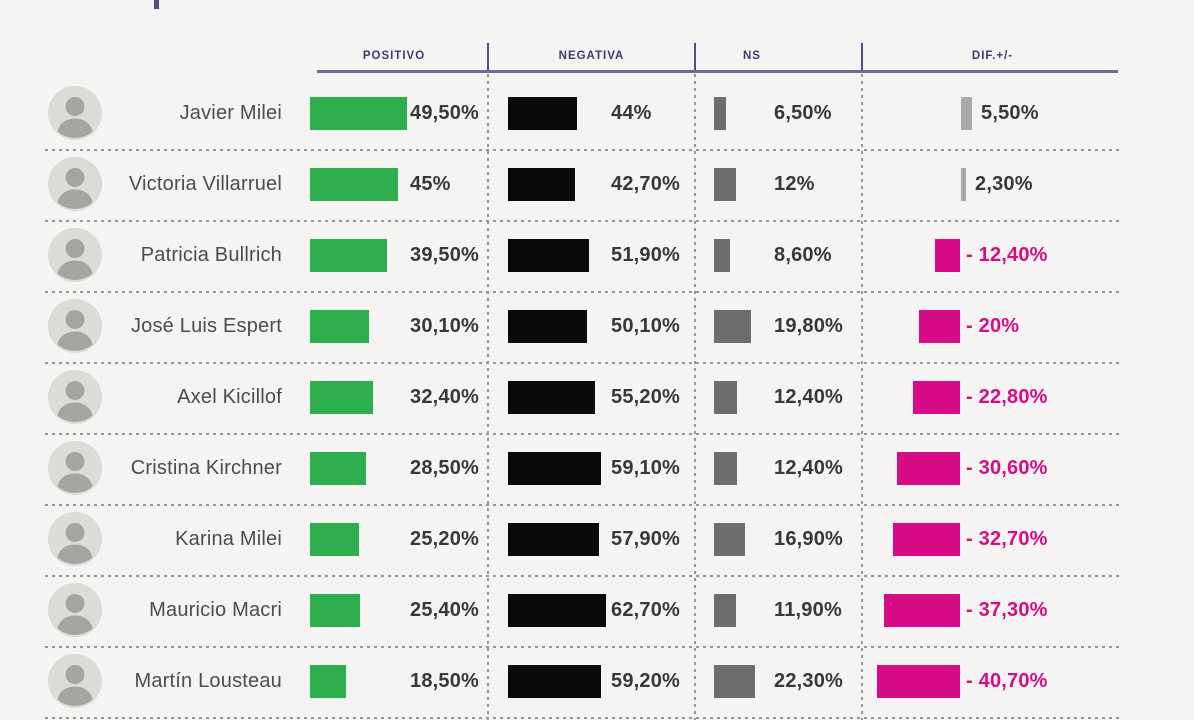 The width and height of the screenshot is (1194, 720). What do you see at coordinates (445, 397) in the screenshot?
I see `positivo-value: 32,40%` at bounding box center [445, 397].